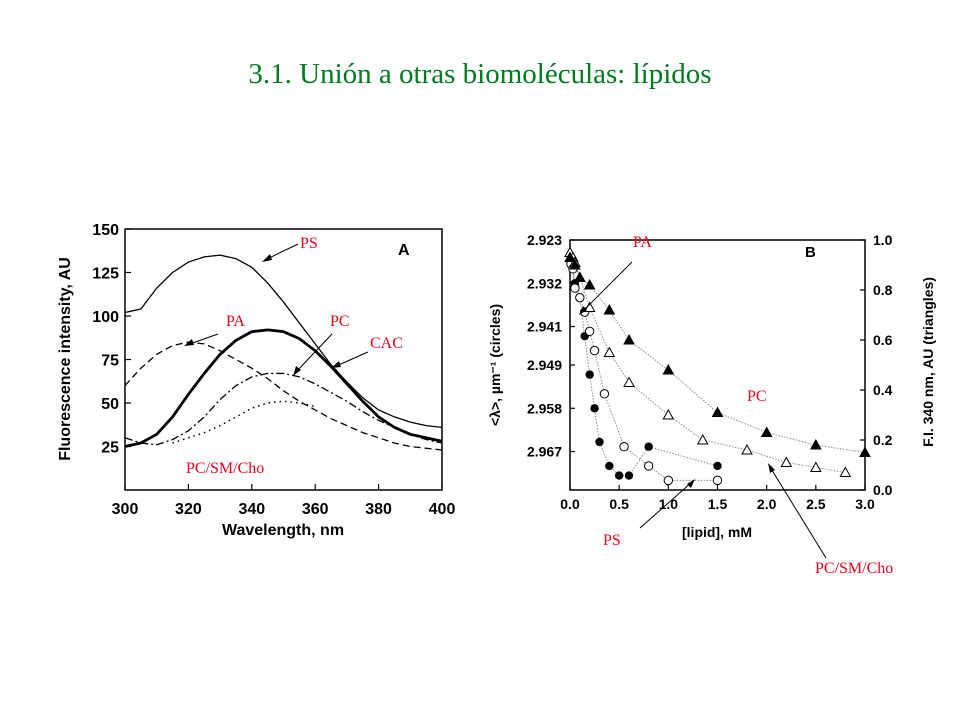 The image size is (960, 720). What do you see at coordinates (188, 509) in the screenshot?
I see `chart-a-x-tick-label: 320` at bounding box center [188, 509].